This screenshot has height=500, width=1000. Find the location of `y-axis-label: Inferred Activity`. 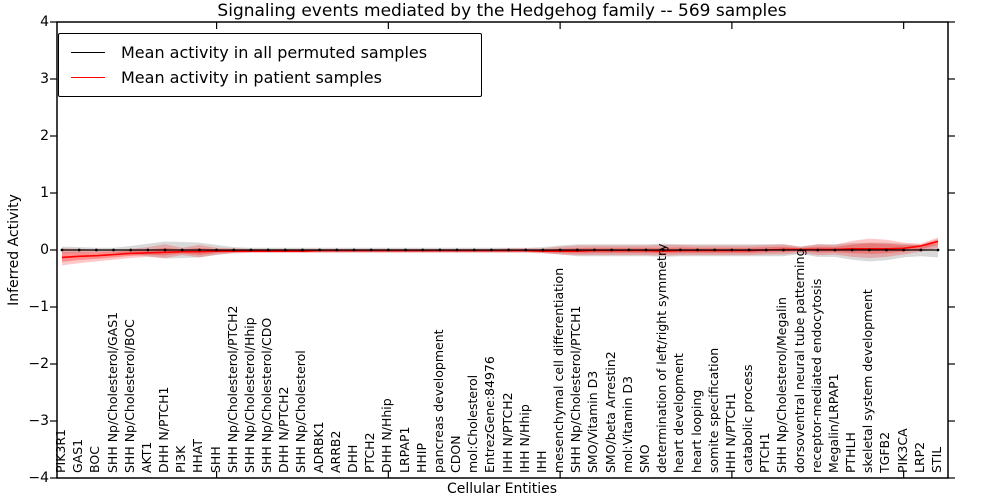

y-axis-label: Inferred Activity is located at coordinates (14, 250).